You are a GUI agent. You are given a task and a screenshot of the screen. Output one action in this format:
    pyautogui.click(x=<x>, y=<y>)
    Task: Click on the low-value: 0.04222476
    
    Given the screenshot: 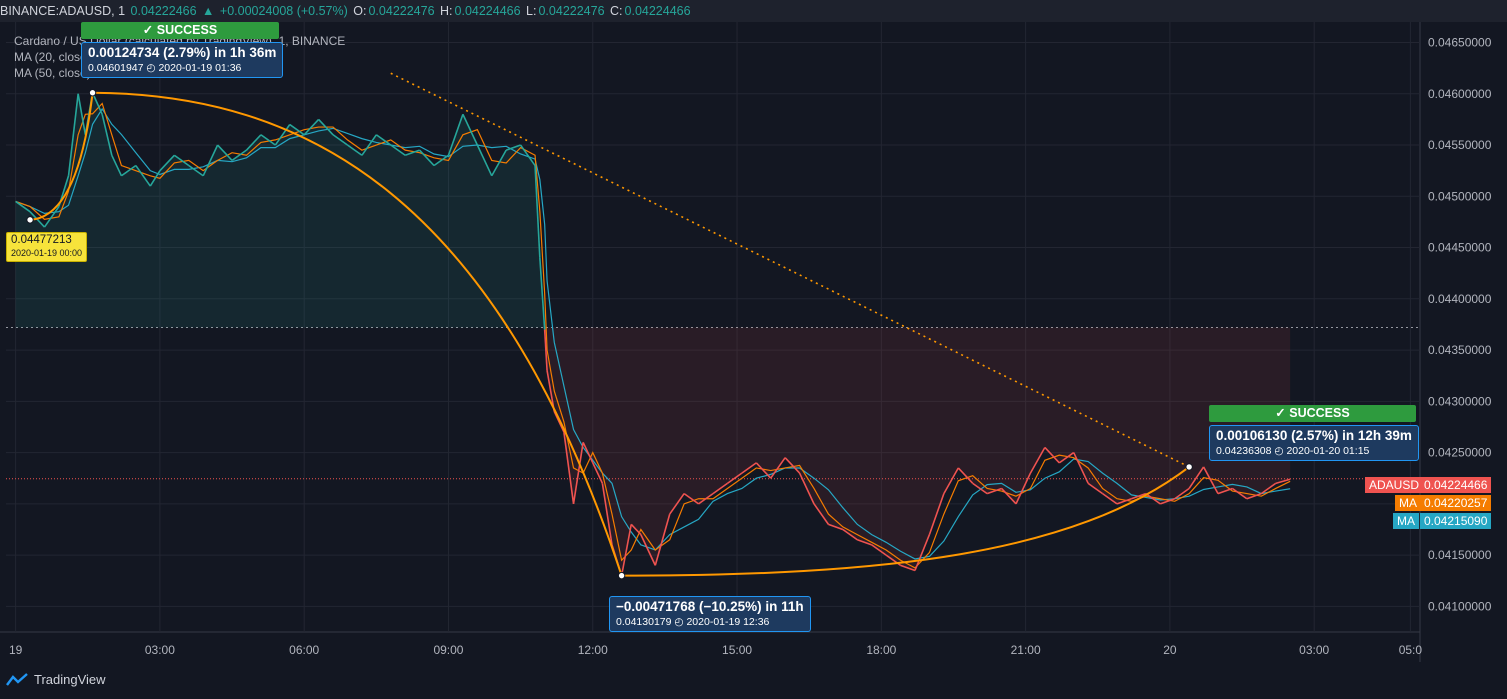 What is the action you would take?
    pyautogui.click(x=571, y=11)
    